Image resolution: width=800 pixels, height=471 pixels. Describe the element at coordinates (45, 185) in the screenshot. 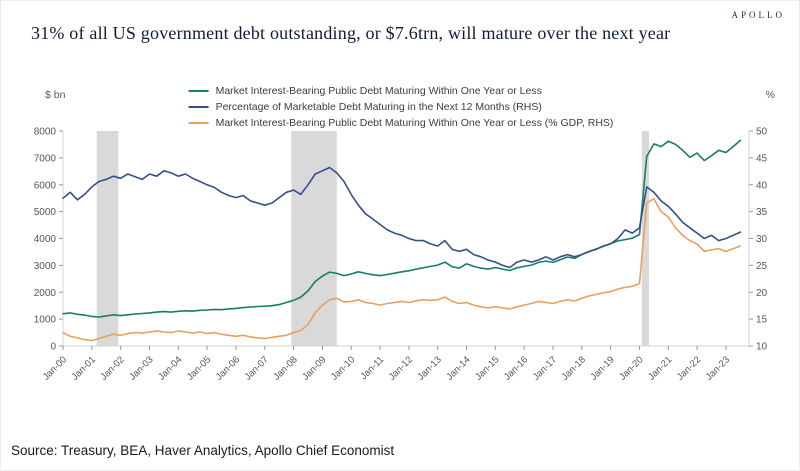

I see `axis-tick-label: 6000` at that location.